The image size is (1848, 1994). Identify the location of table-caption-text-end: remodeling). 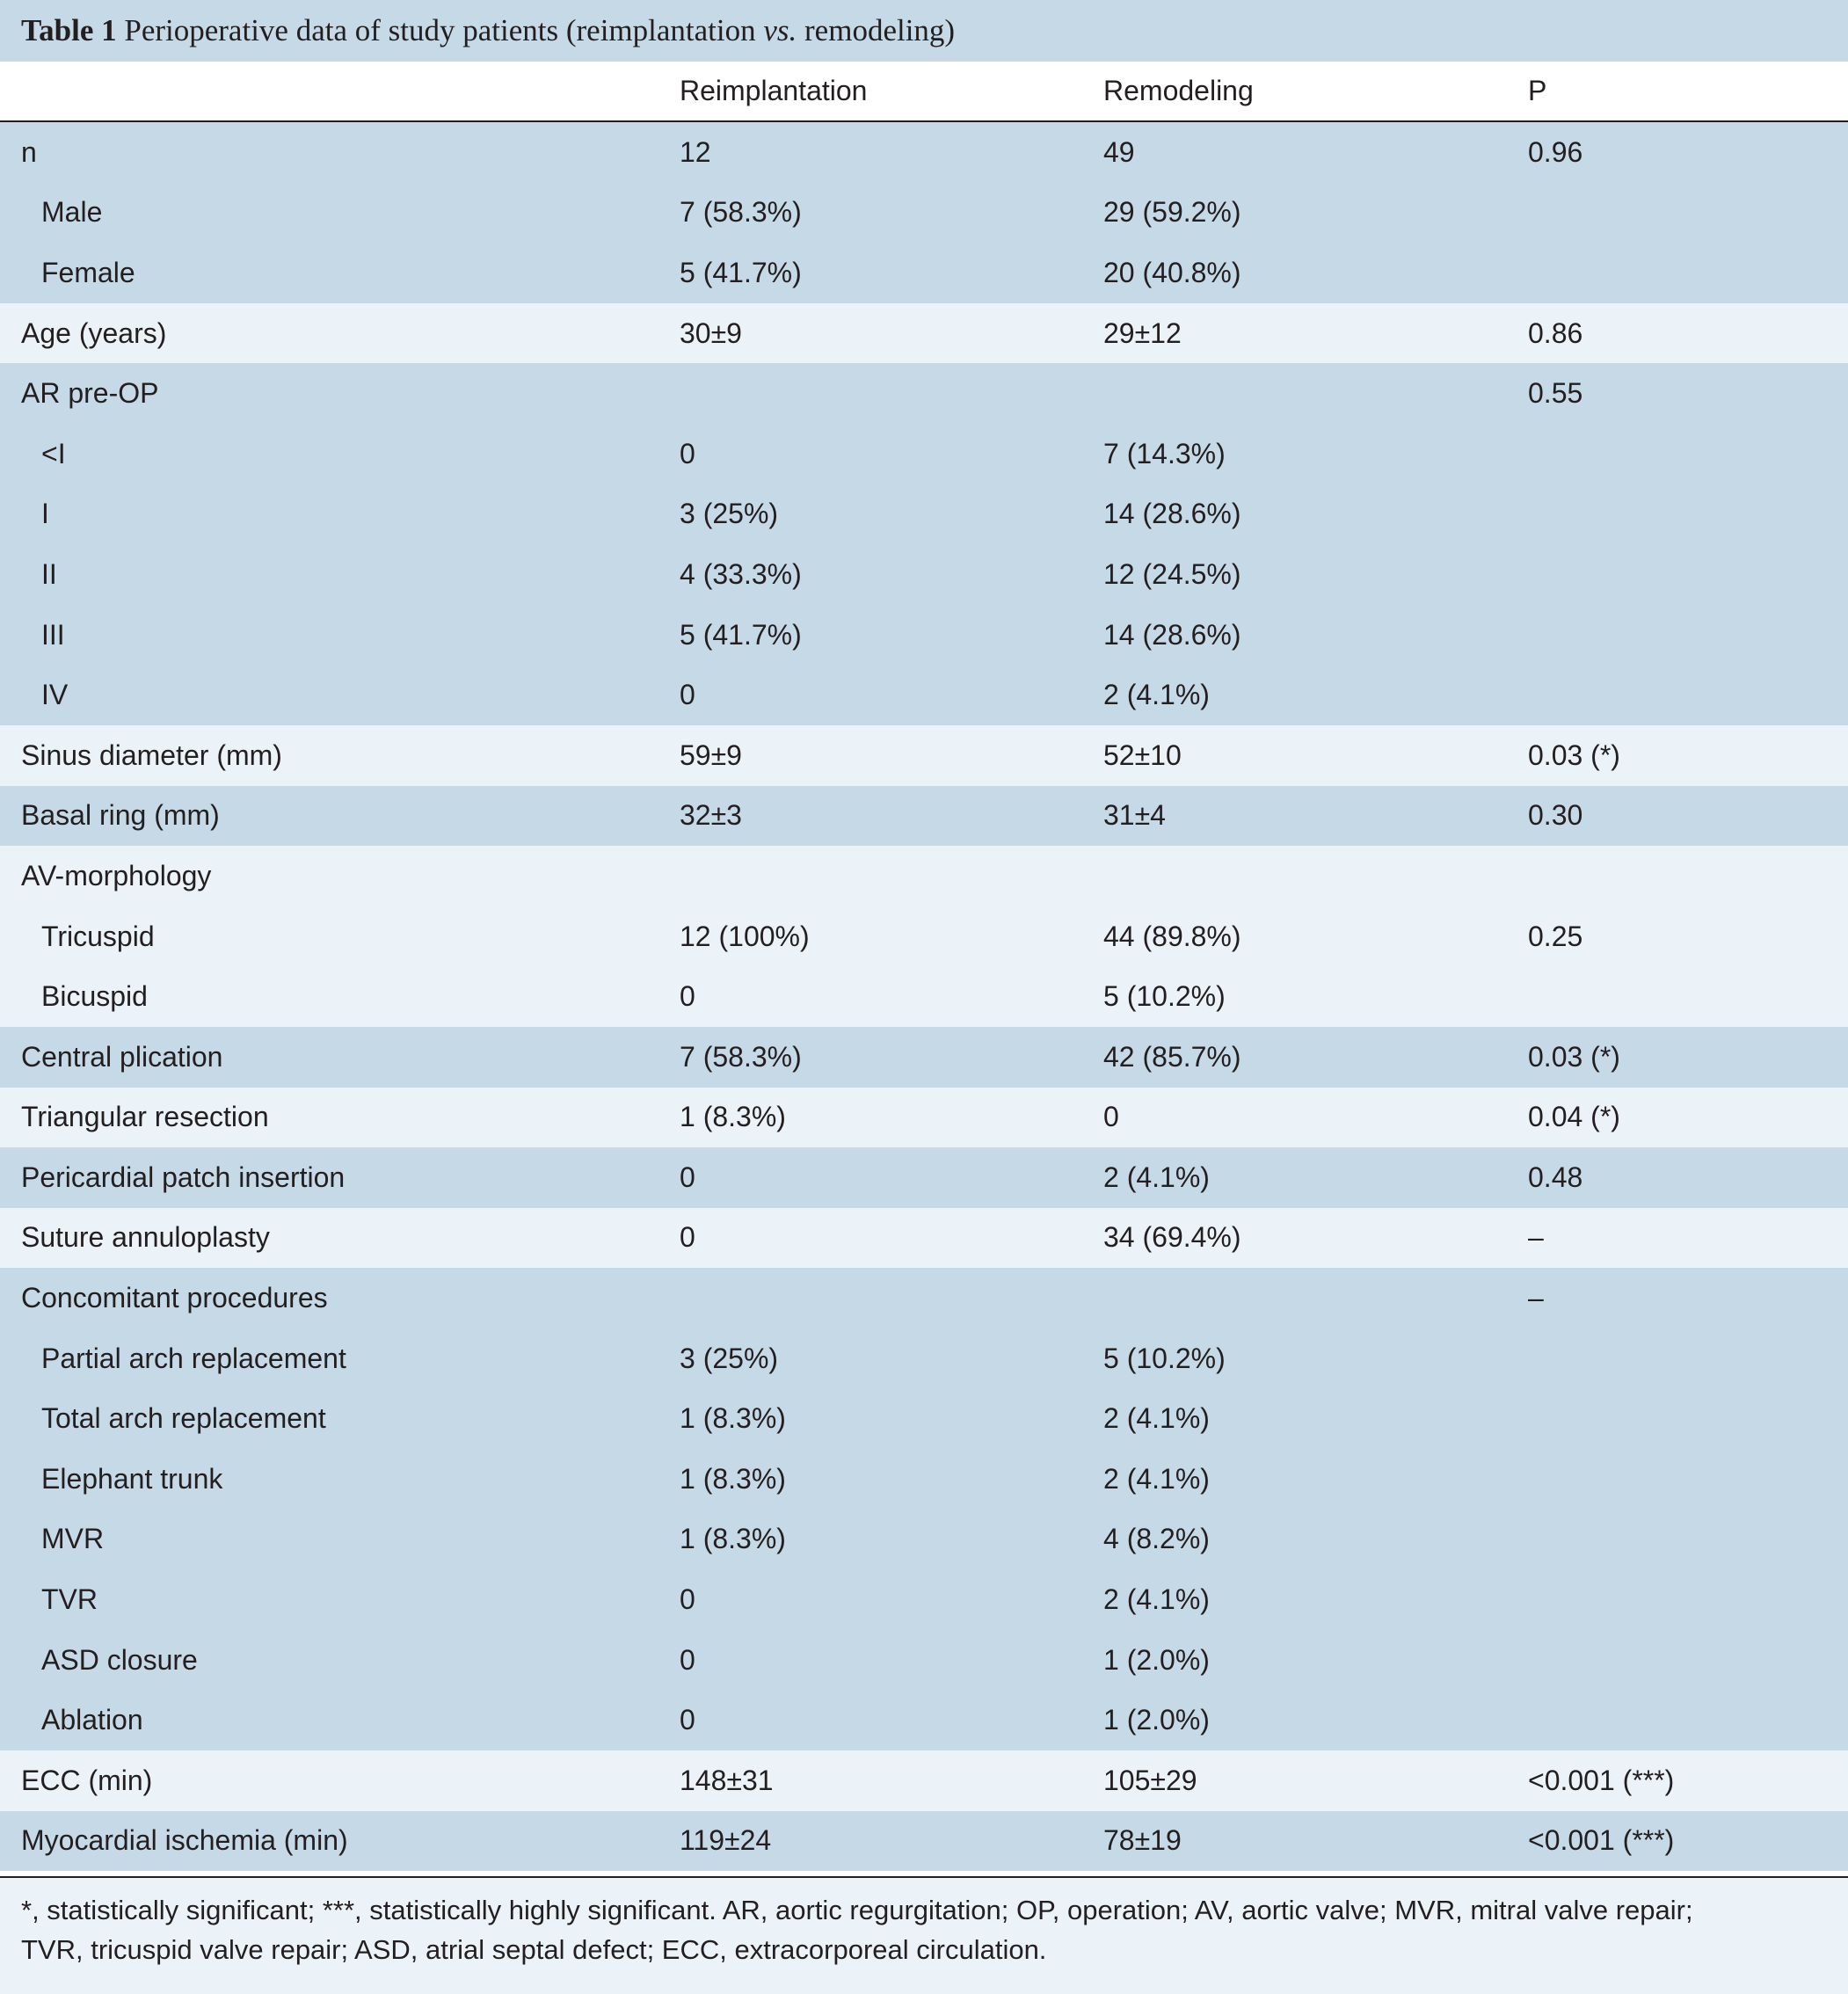
(876, 30).